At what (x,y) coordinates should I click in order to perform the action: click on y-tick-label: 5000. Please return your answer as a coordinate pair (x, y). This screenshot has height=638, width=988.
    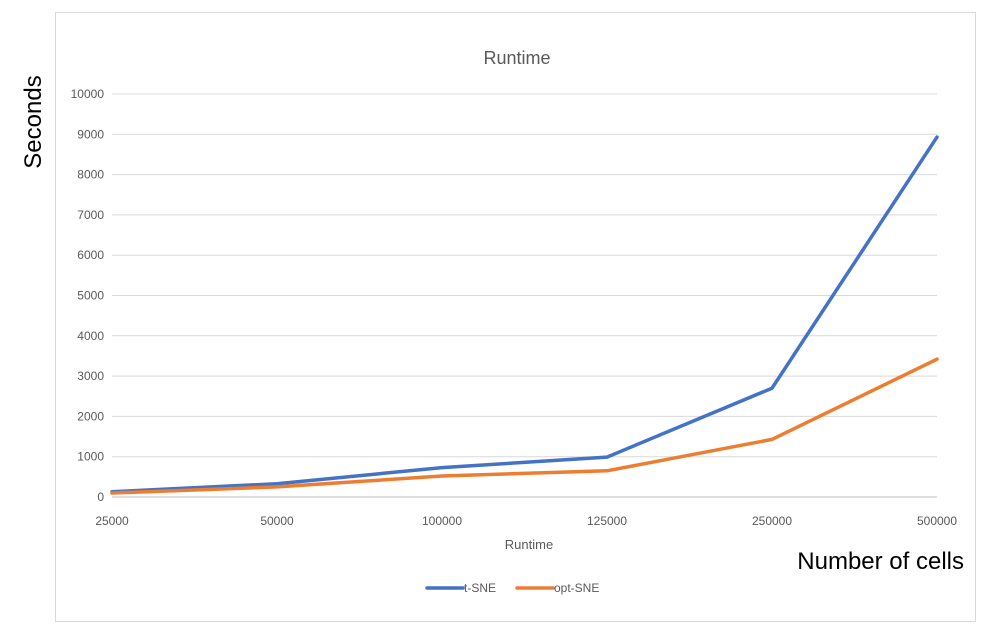
    Looking at the image, I should click on (90, 296).